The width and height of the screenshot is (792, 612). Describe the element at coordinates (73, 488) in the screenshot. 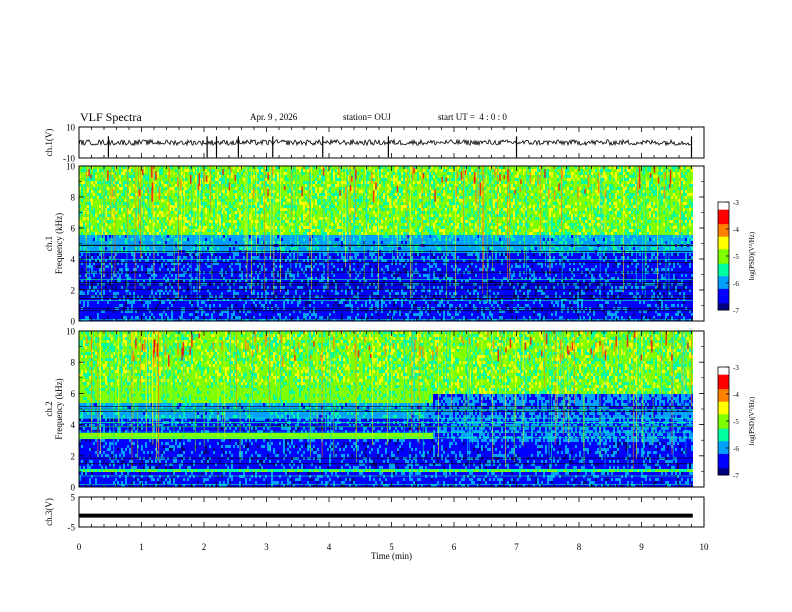

I see `ch2-spectrogram-ytick-5: 0` at that location.